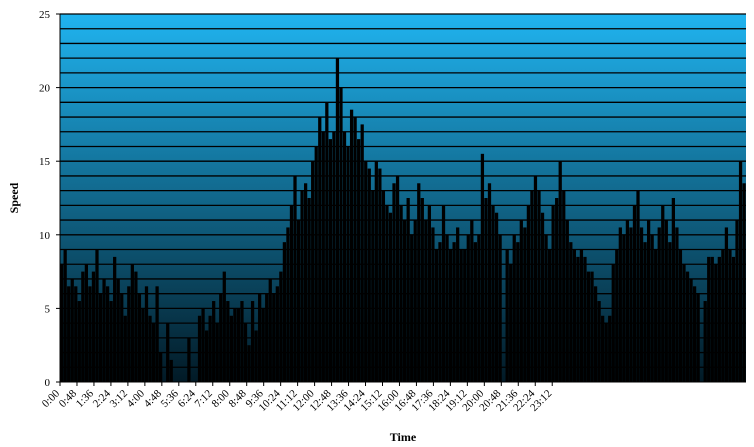 The width and height of the screenshot is (754, 447). I want to click on y-tick-label: 15, so click(45, 162).